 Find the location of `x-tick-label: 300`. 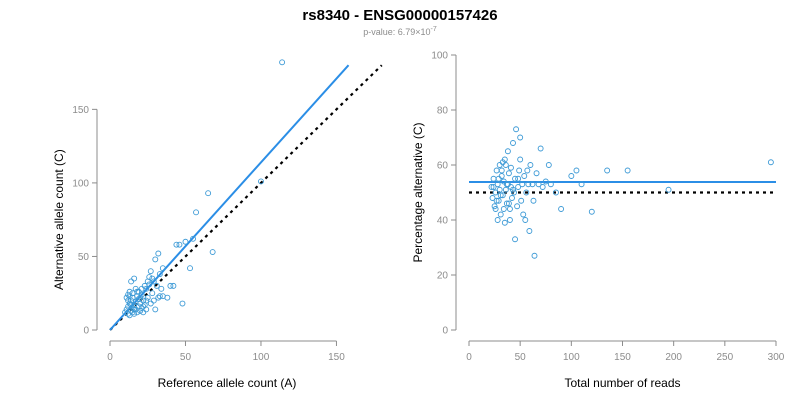

x-tick-label: 300 is located at coordinates (776, 357).